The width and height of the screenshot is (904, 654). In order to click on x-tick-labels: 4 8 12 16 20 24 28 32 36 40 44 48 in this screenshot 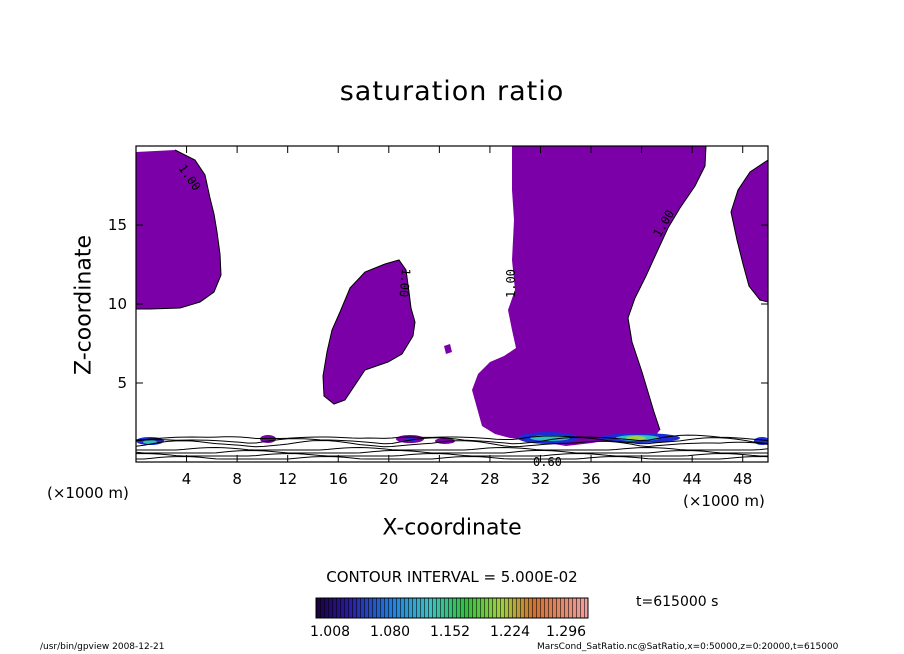, I will do `click(467, 479)`.